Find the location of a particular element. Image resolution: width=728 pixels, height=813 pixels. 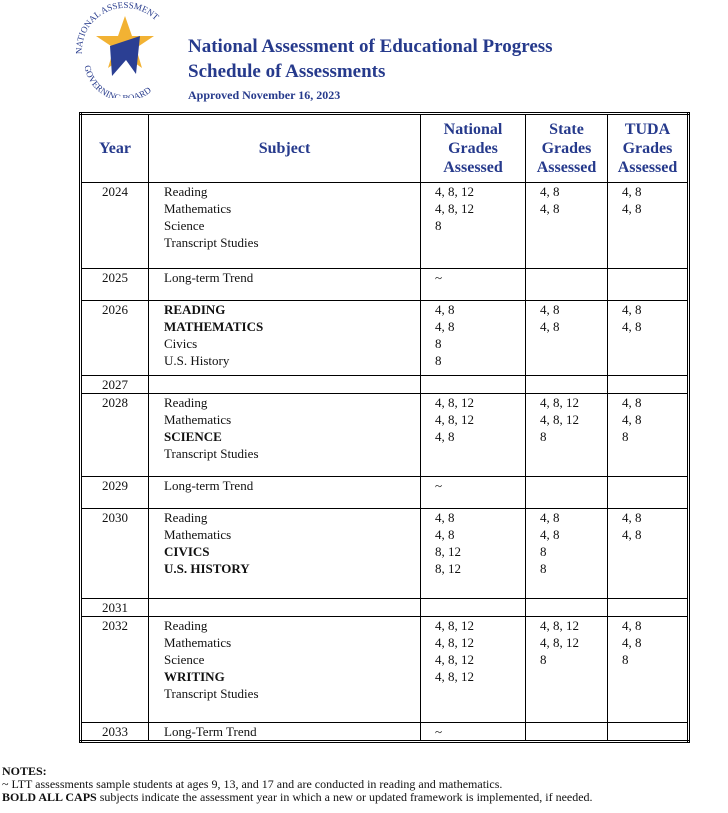

subject: SCIENCE is located at coordinates (193, 436).